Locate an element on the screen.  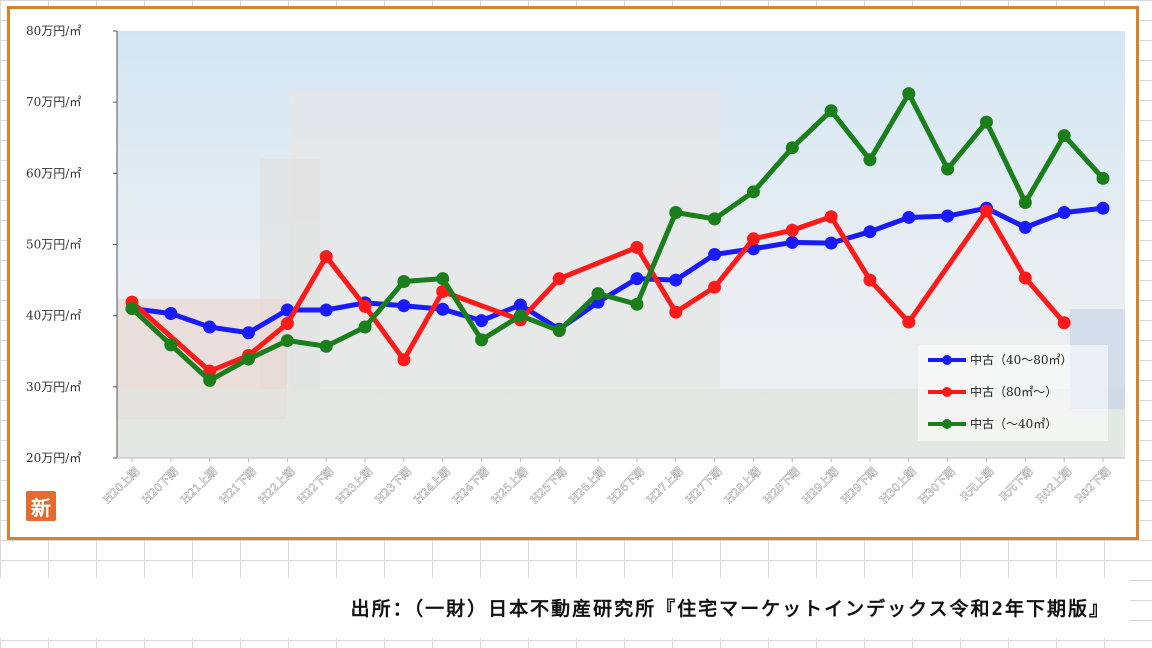
y-tick-label: 40万円/㎡ is located at coordinates (53, 316).